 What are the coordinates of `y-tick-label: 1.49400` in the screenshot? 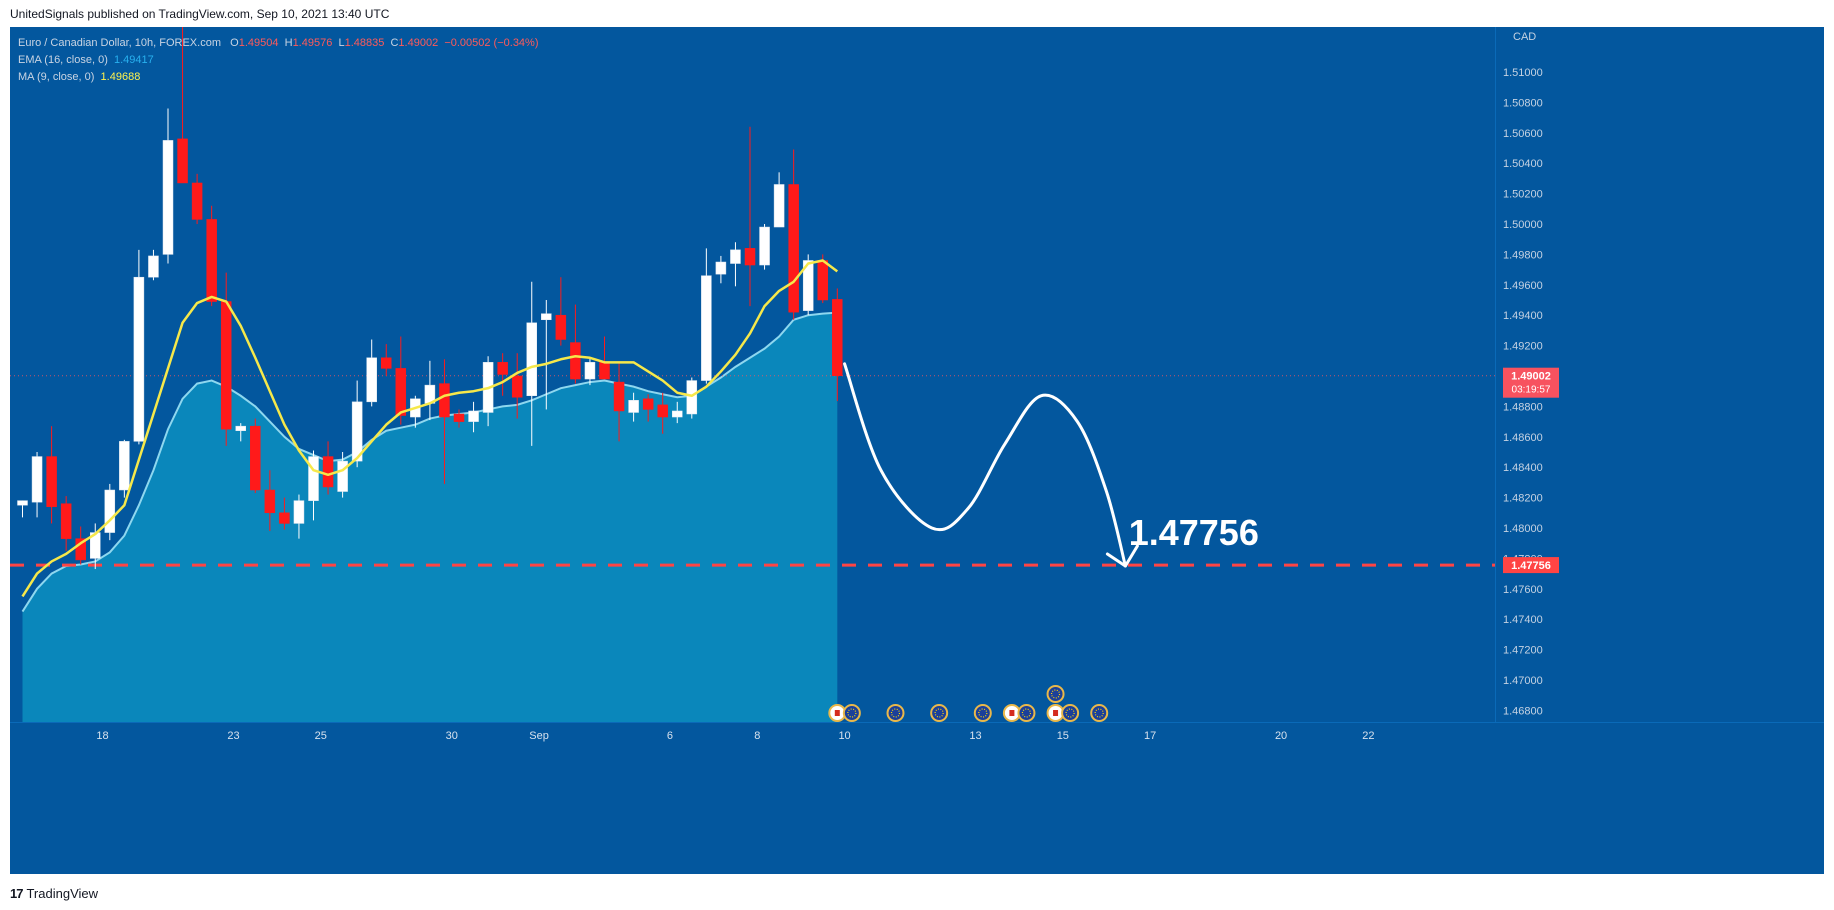 It's located at (1523, 316).